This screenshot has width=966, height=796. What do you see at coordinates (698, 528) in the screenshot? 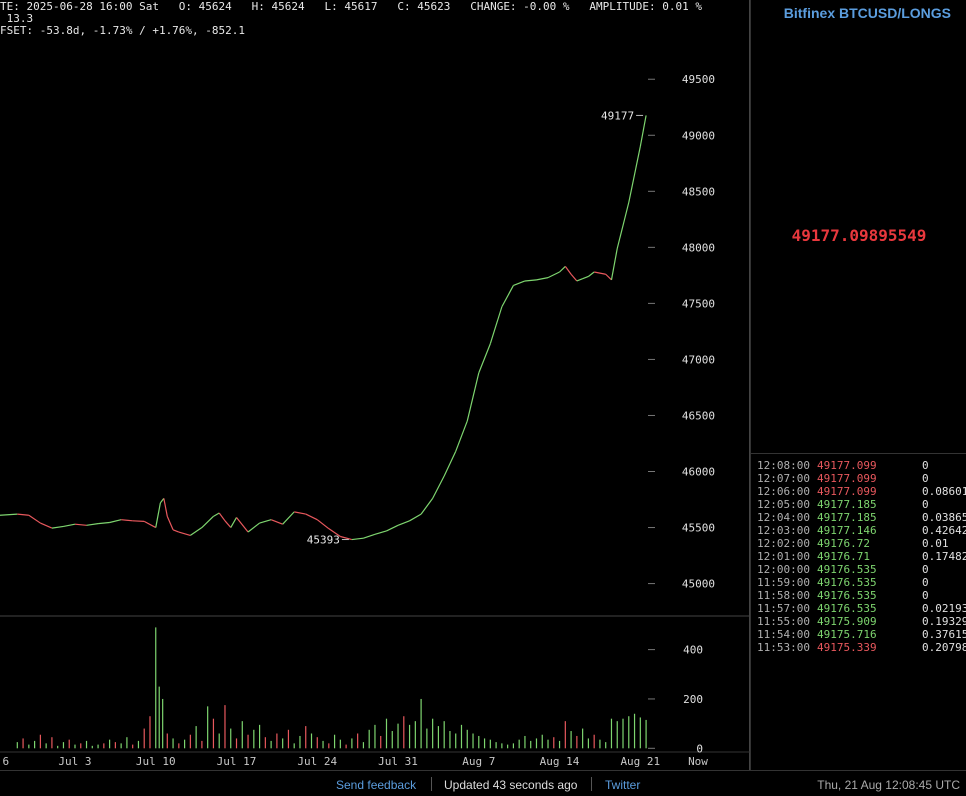
I see `price-tick-label: 45500` at bounding box center [698, 528].